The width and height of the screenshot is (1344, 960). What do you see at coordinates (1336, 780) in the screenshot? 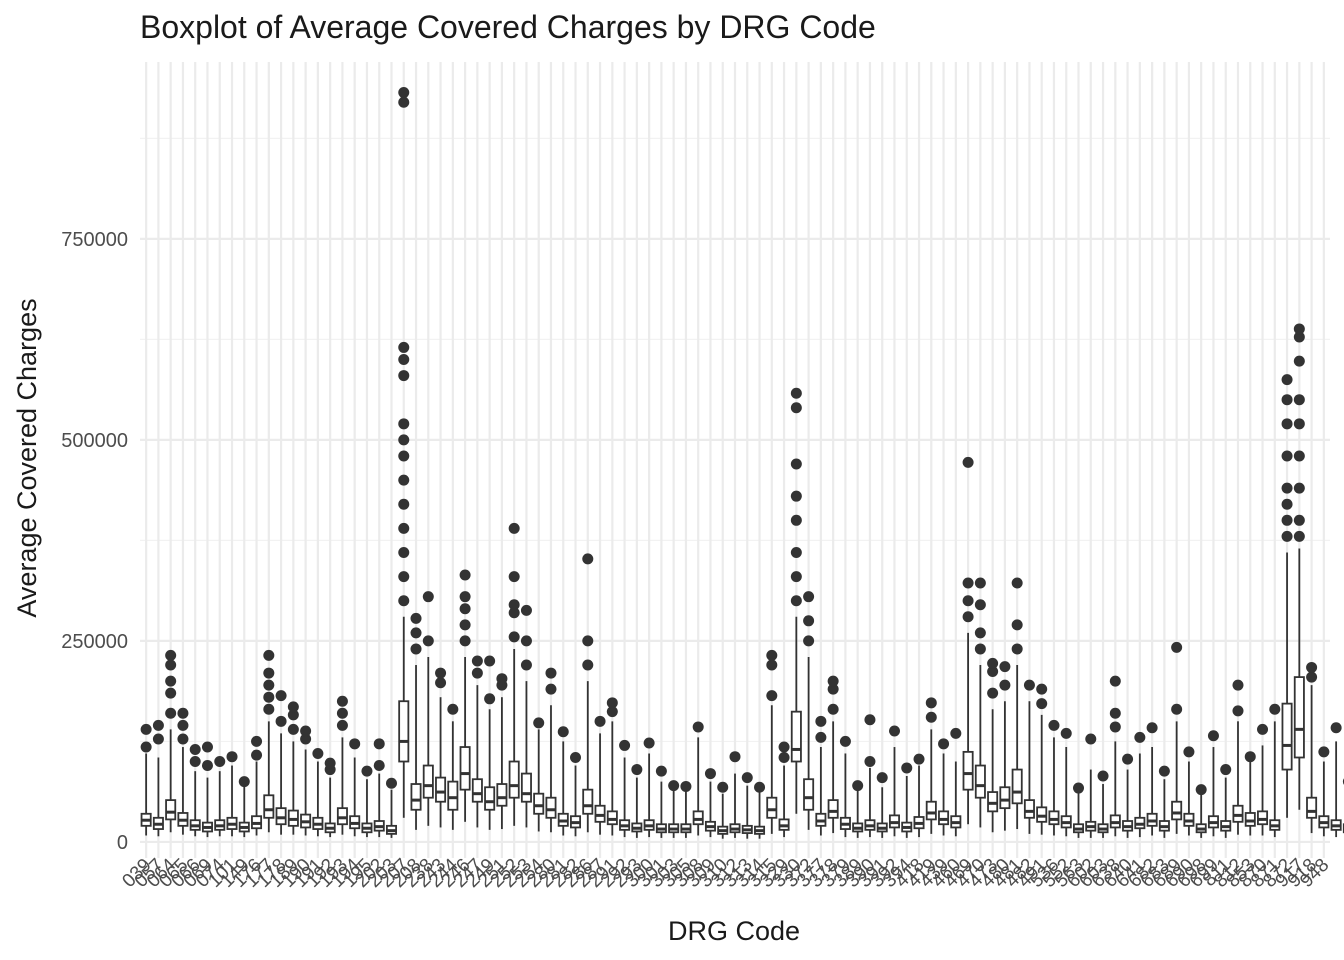
I see `box-undefined` at bounding box center [1336, 780].